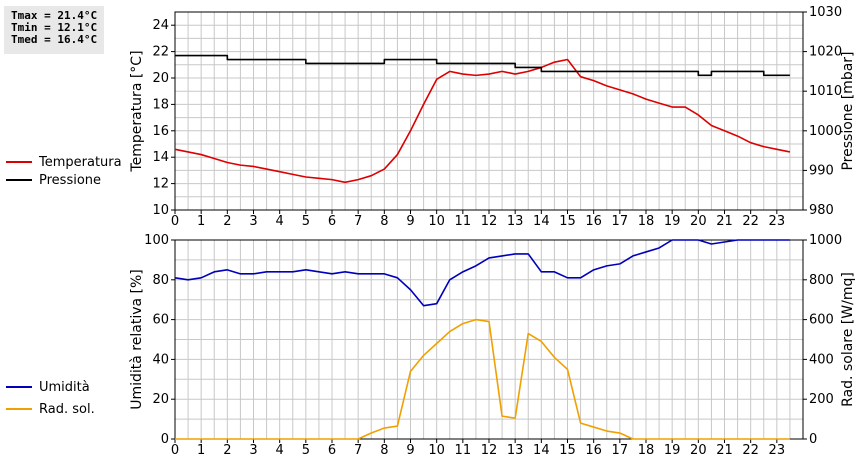 The image size is (860, 460). Describe the element at coordinates (821, 399) in the screenshot. I see `y2-tick-label: 200` at that location.